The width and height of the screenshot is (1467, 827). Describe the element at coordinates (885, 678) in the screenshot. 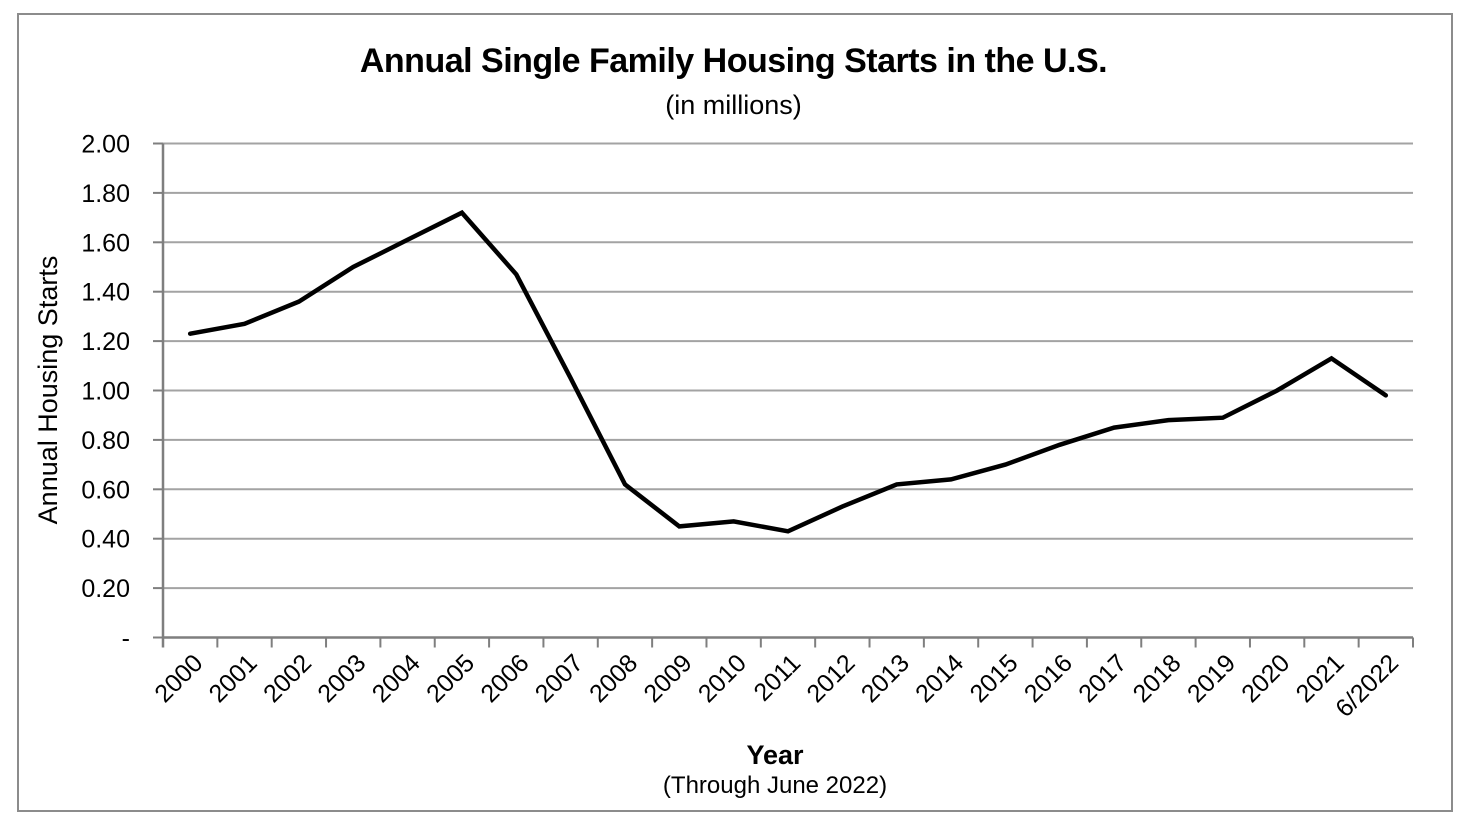

I see `x-tick-label: 2013` at that location.